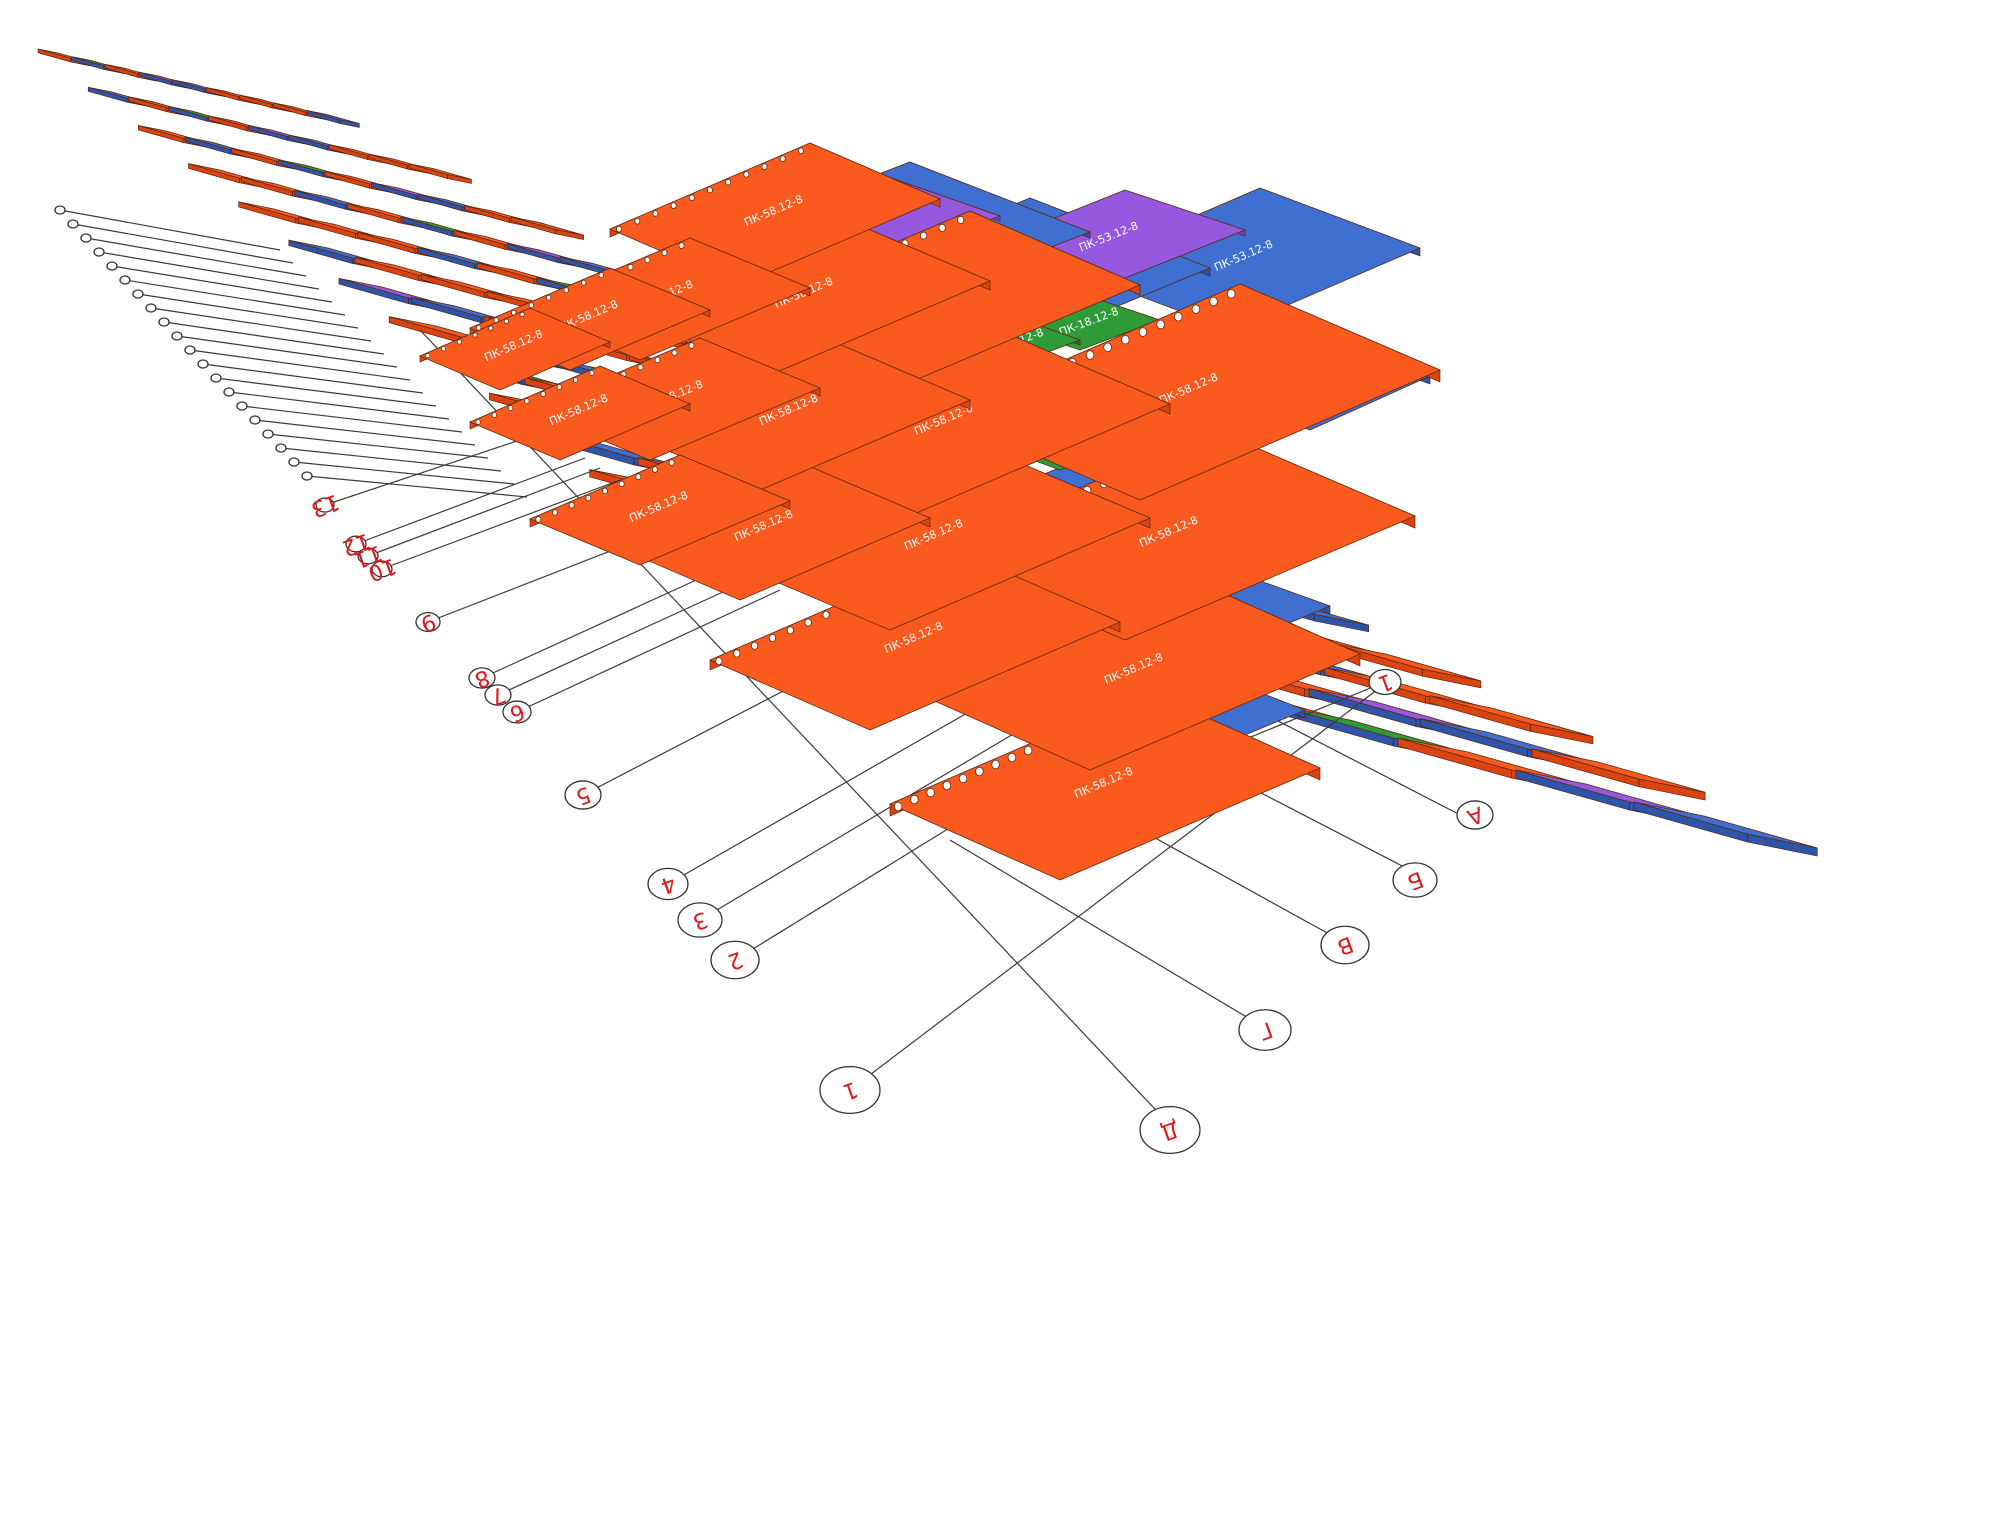 The image size is (2000, 1531). I want to click on axis-marker-8: 8, so click(482, 678).